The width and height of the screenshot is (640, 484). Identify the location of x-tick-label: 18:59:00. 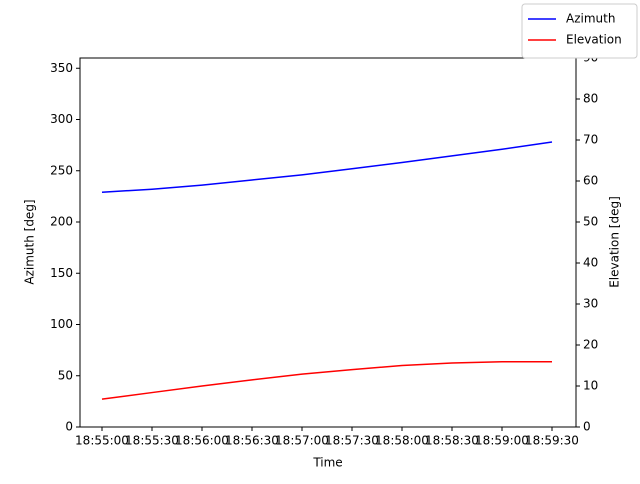
(502, 441).